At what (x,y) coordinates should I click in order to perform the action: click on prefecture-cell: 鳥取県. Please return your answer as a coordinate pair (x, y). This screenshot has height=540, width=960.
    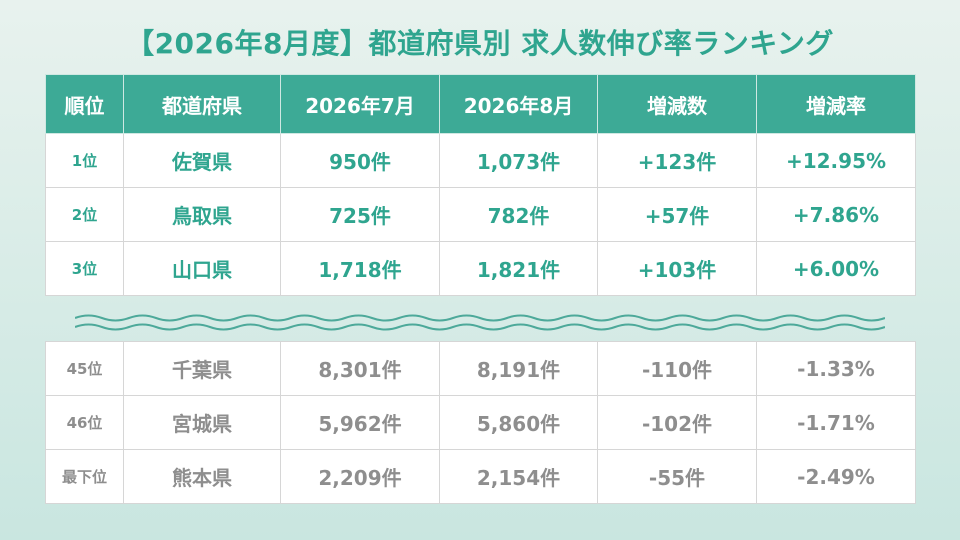
    Looking at the image, I should click on (202, 214).